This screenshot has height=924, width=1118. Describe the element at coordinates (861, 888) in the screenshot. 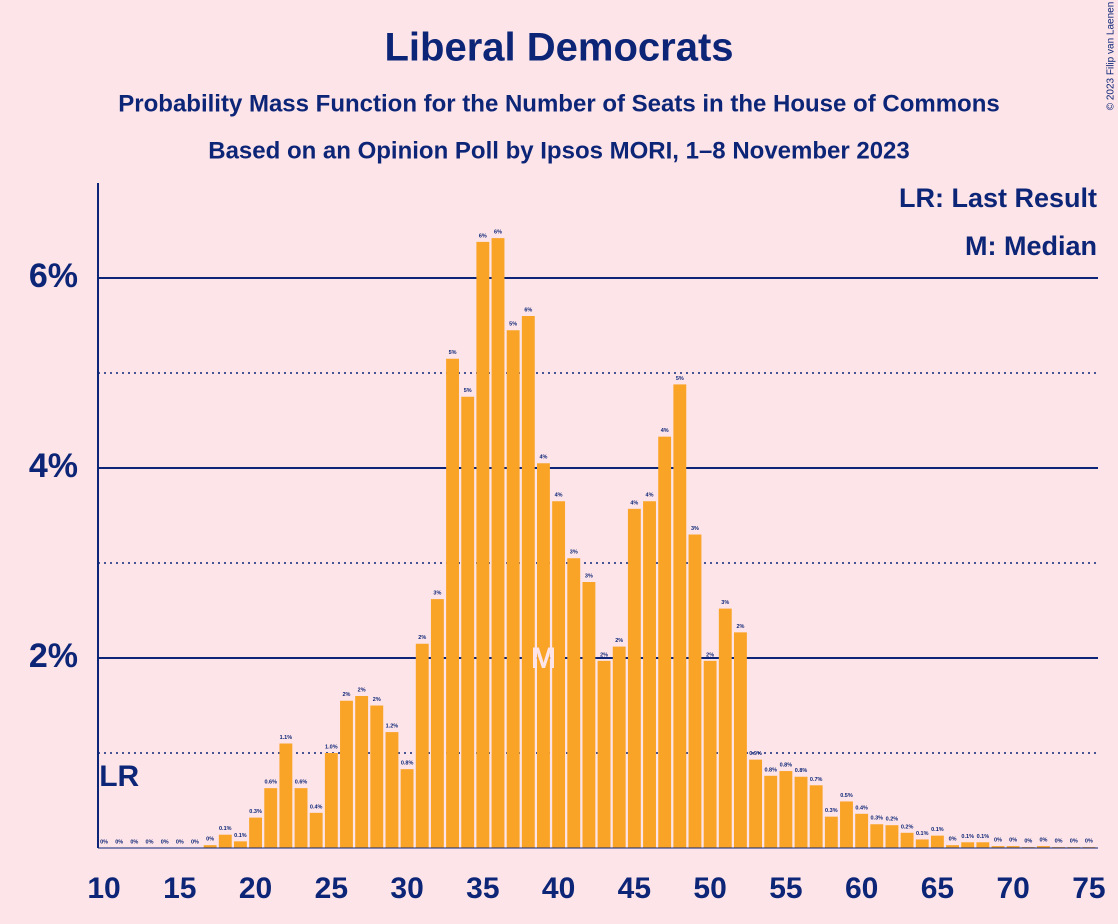

I see `x-tick-label: 60` at that location.